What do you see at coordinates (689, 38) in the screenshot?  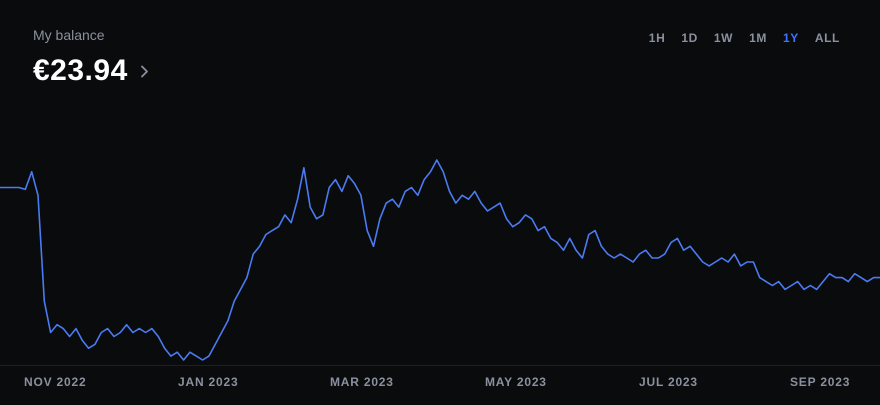 I see `range-1d: 1D` at bounding box center [689, 38].